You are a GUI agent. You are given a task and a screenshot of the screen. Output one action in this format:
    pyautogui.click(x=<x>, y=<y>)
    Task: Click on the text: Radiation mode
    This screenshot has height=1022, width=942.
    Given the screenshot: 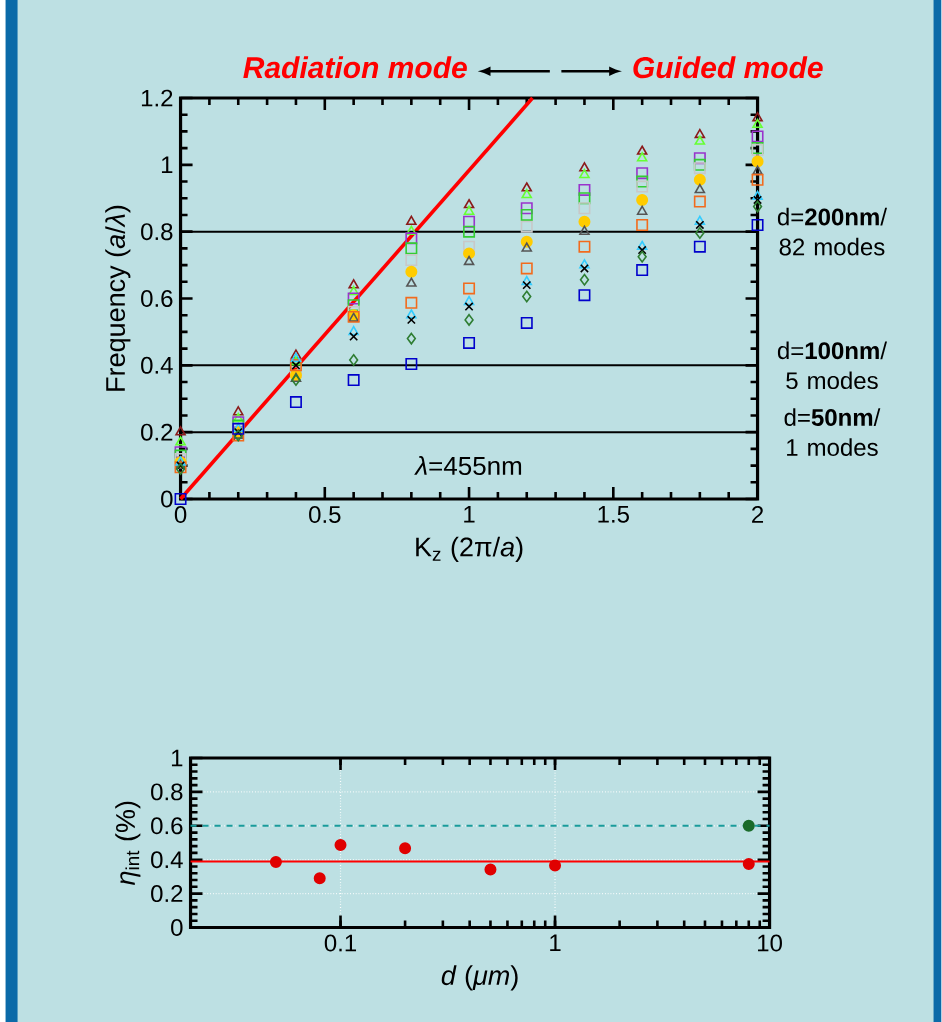 What is the action you would take?
    pyautogui.click(x=355, y=67)
    